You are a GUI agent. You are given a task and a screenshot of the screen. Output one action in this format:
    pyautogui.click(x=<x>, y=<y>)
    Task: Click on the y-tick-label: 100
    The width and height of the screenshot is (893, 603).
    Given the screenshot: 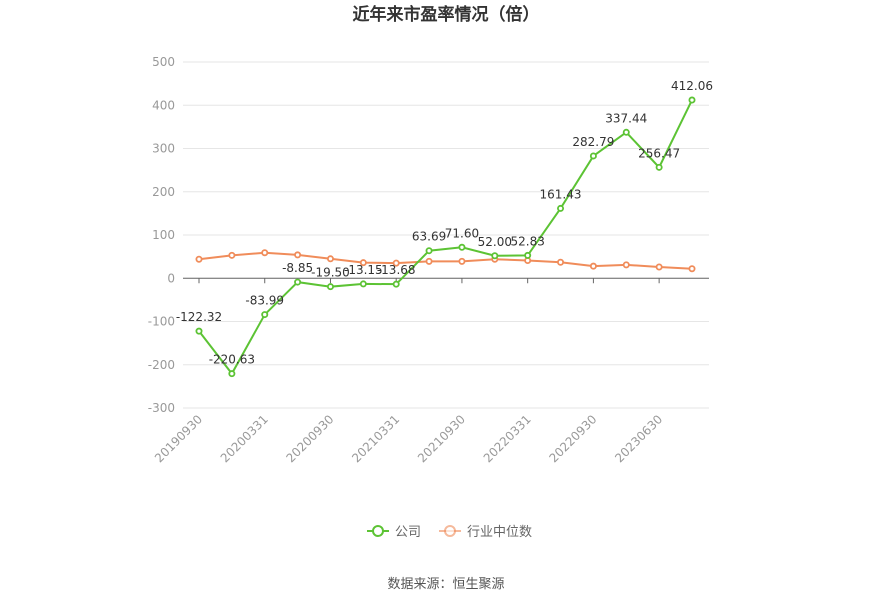 What is the action you would take?
    pyautogui.click(x=163, y=235)
    